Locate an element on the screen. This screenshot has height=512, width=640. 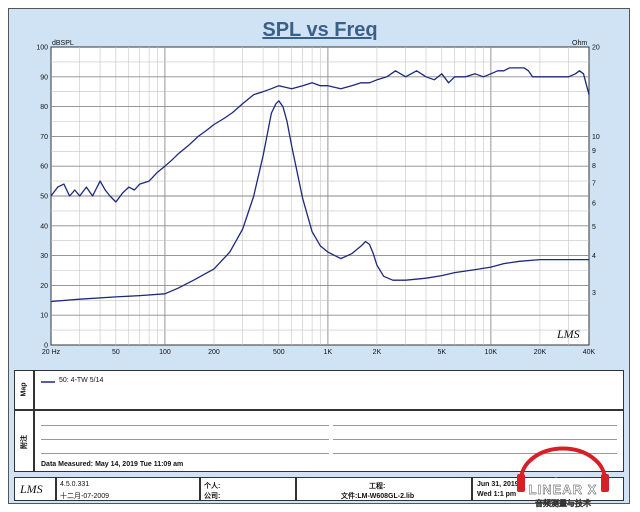
y-tick-label-left: 40 is located at coordinates (44, 226).